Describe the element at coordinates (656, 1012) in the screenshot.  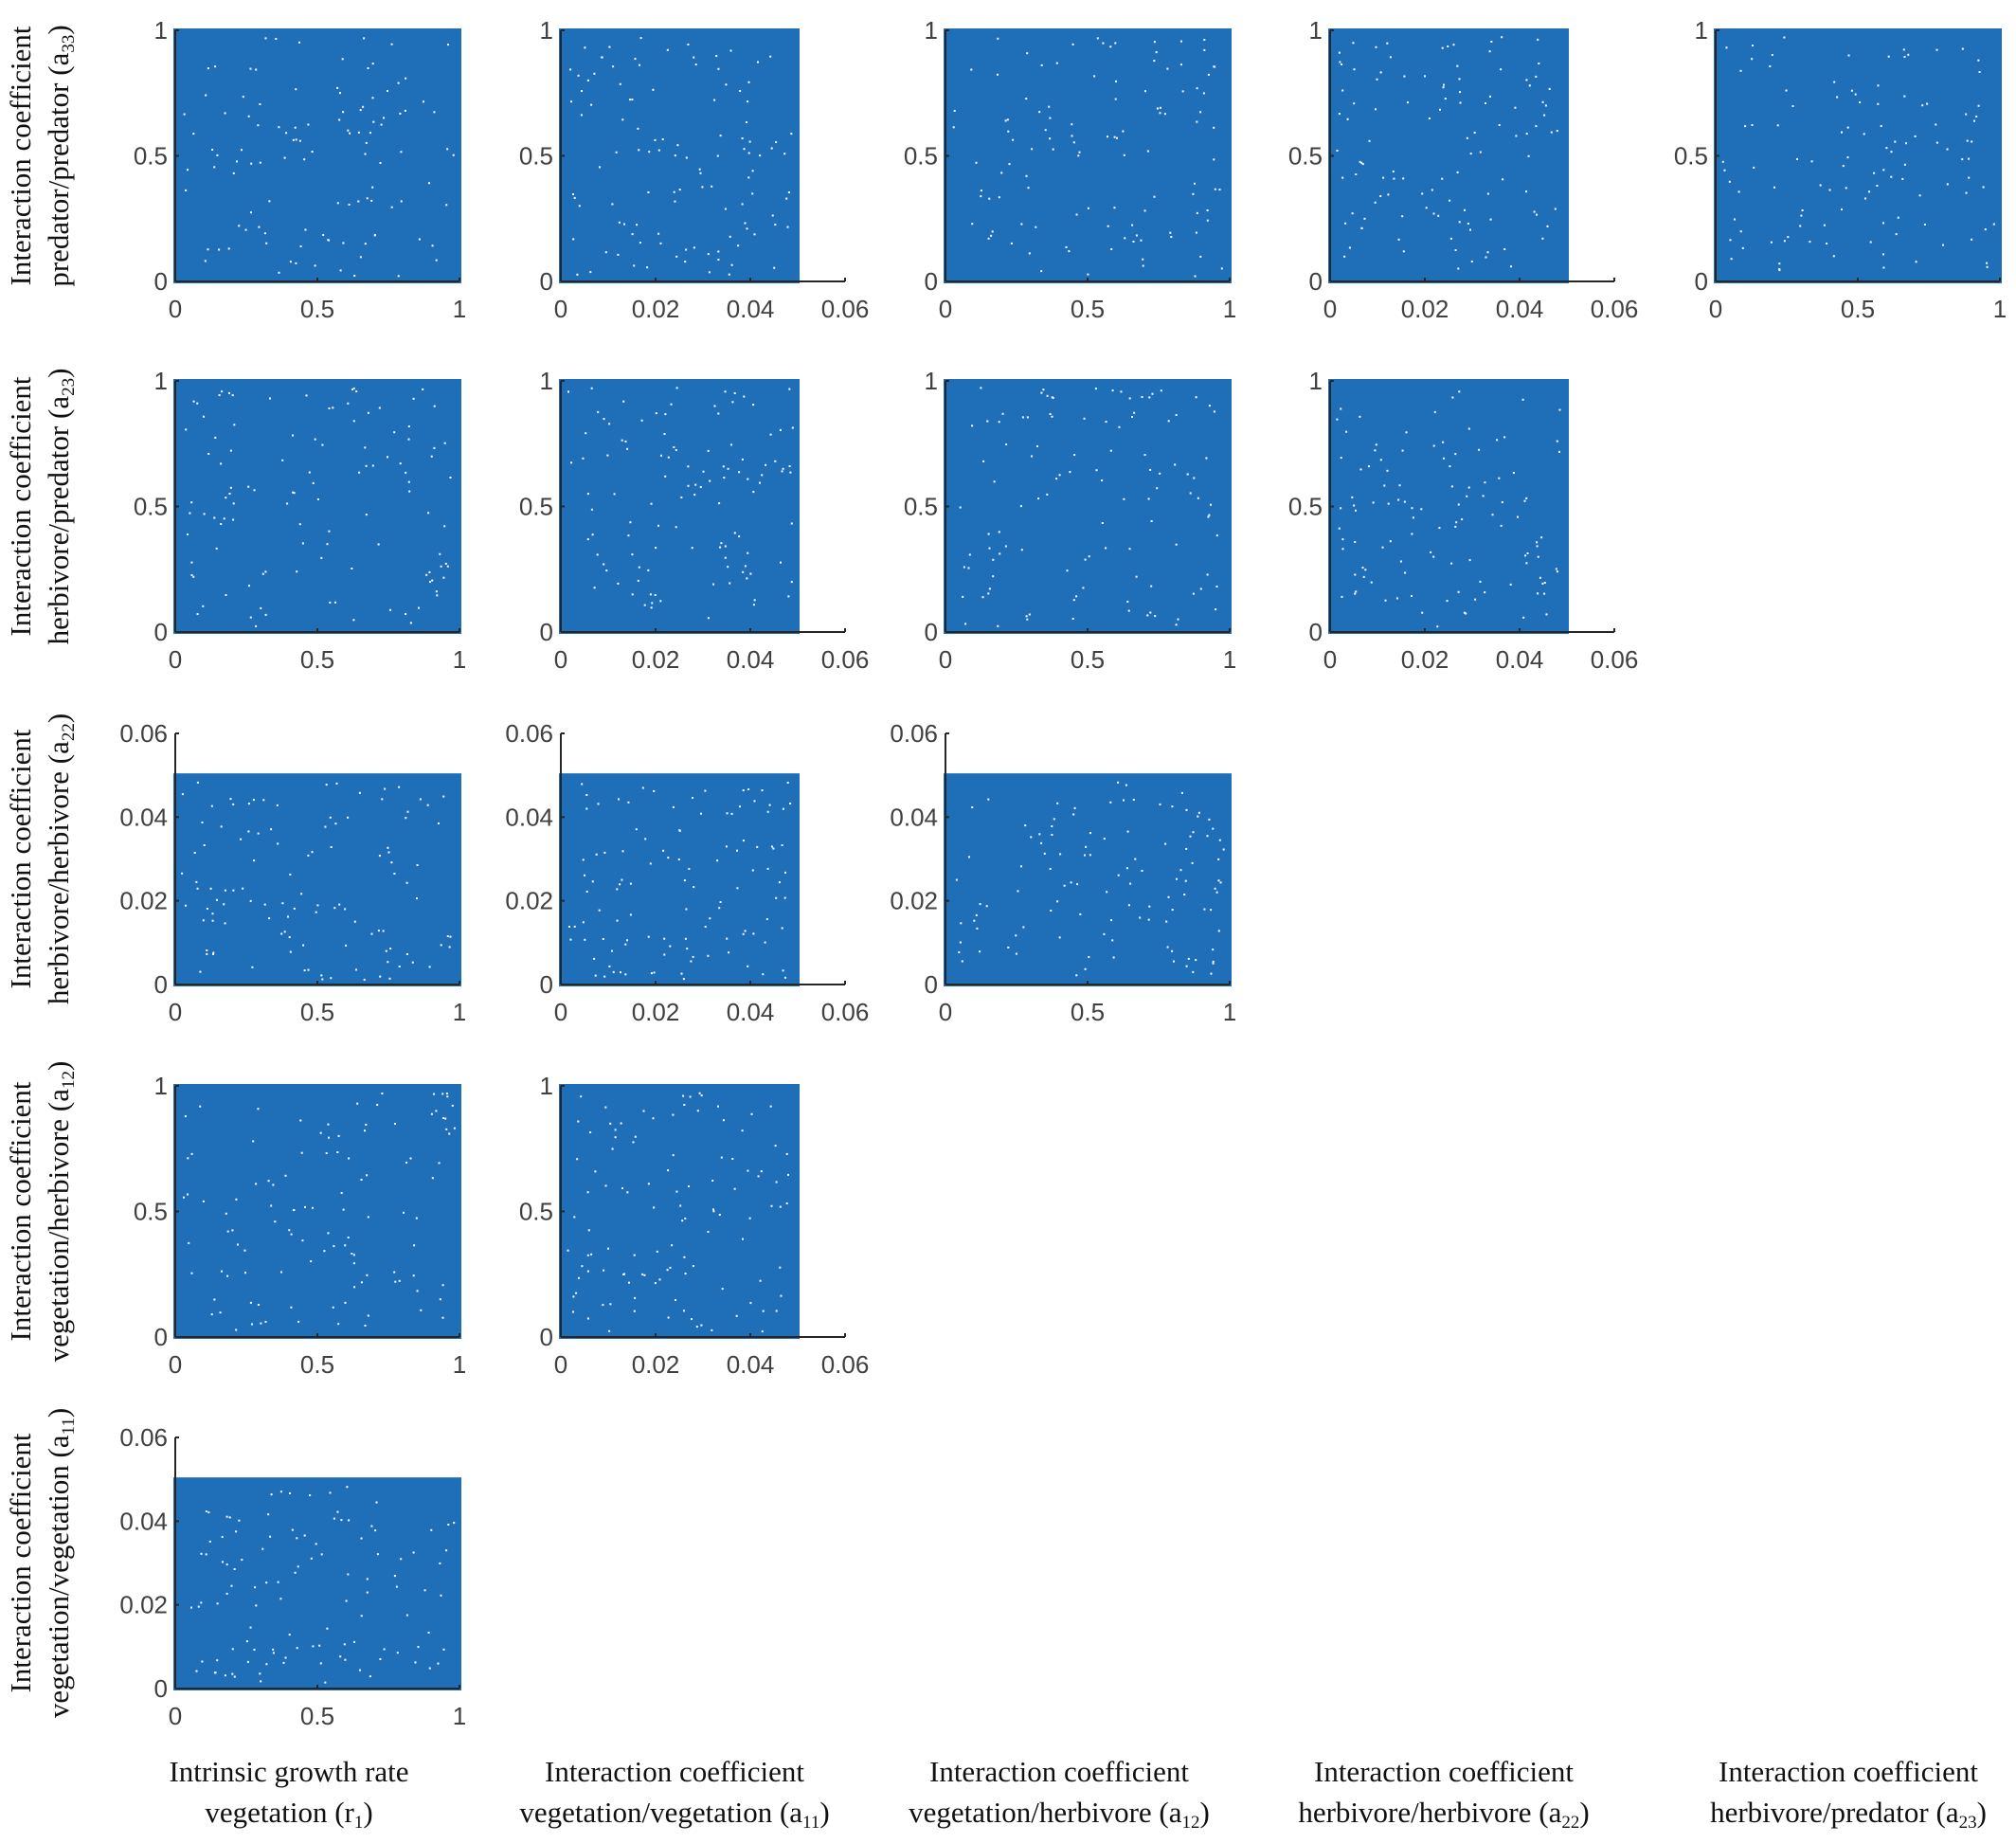
I see `x-tick-label: 0.02` at that location.